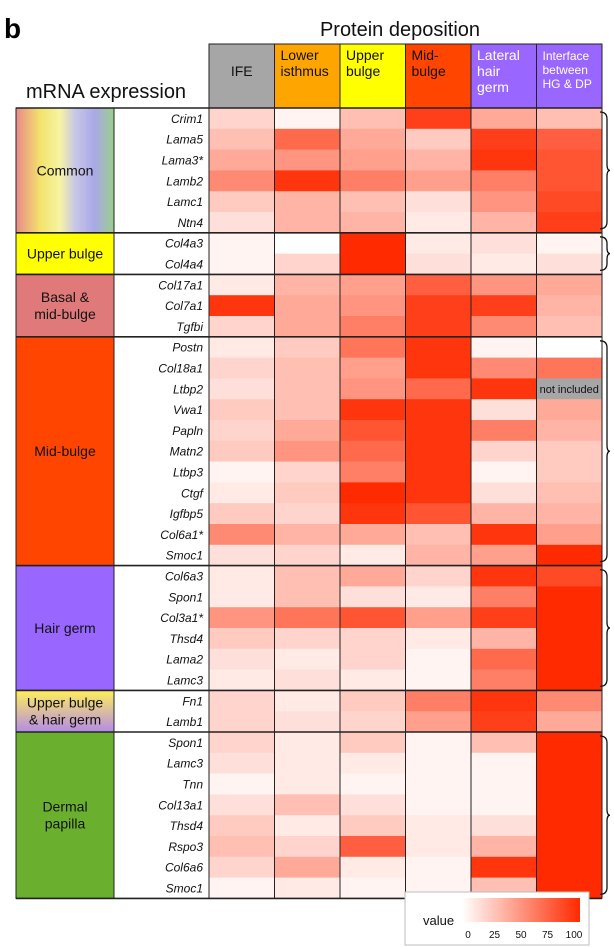  Describe the element at coordinates (185, 681) in the screenshot. I see `gene-label: Lamc3` at that location.